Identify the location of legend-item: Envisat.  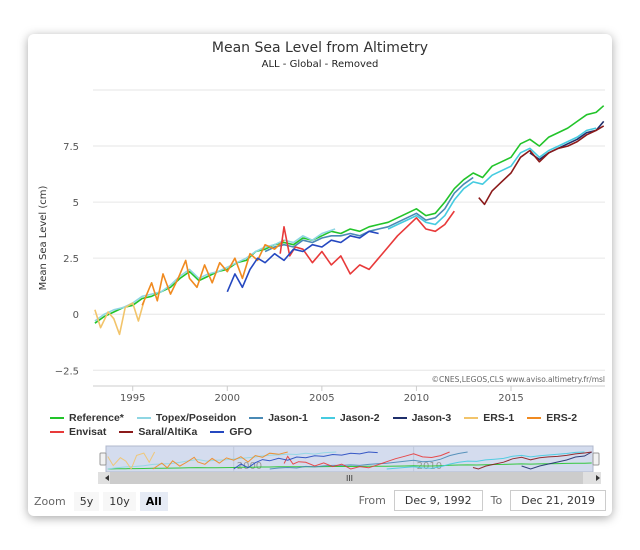
(78, 432).